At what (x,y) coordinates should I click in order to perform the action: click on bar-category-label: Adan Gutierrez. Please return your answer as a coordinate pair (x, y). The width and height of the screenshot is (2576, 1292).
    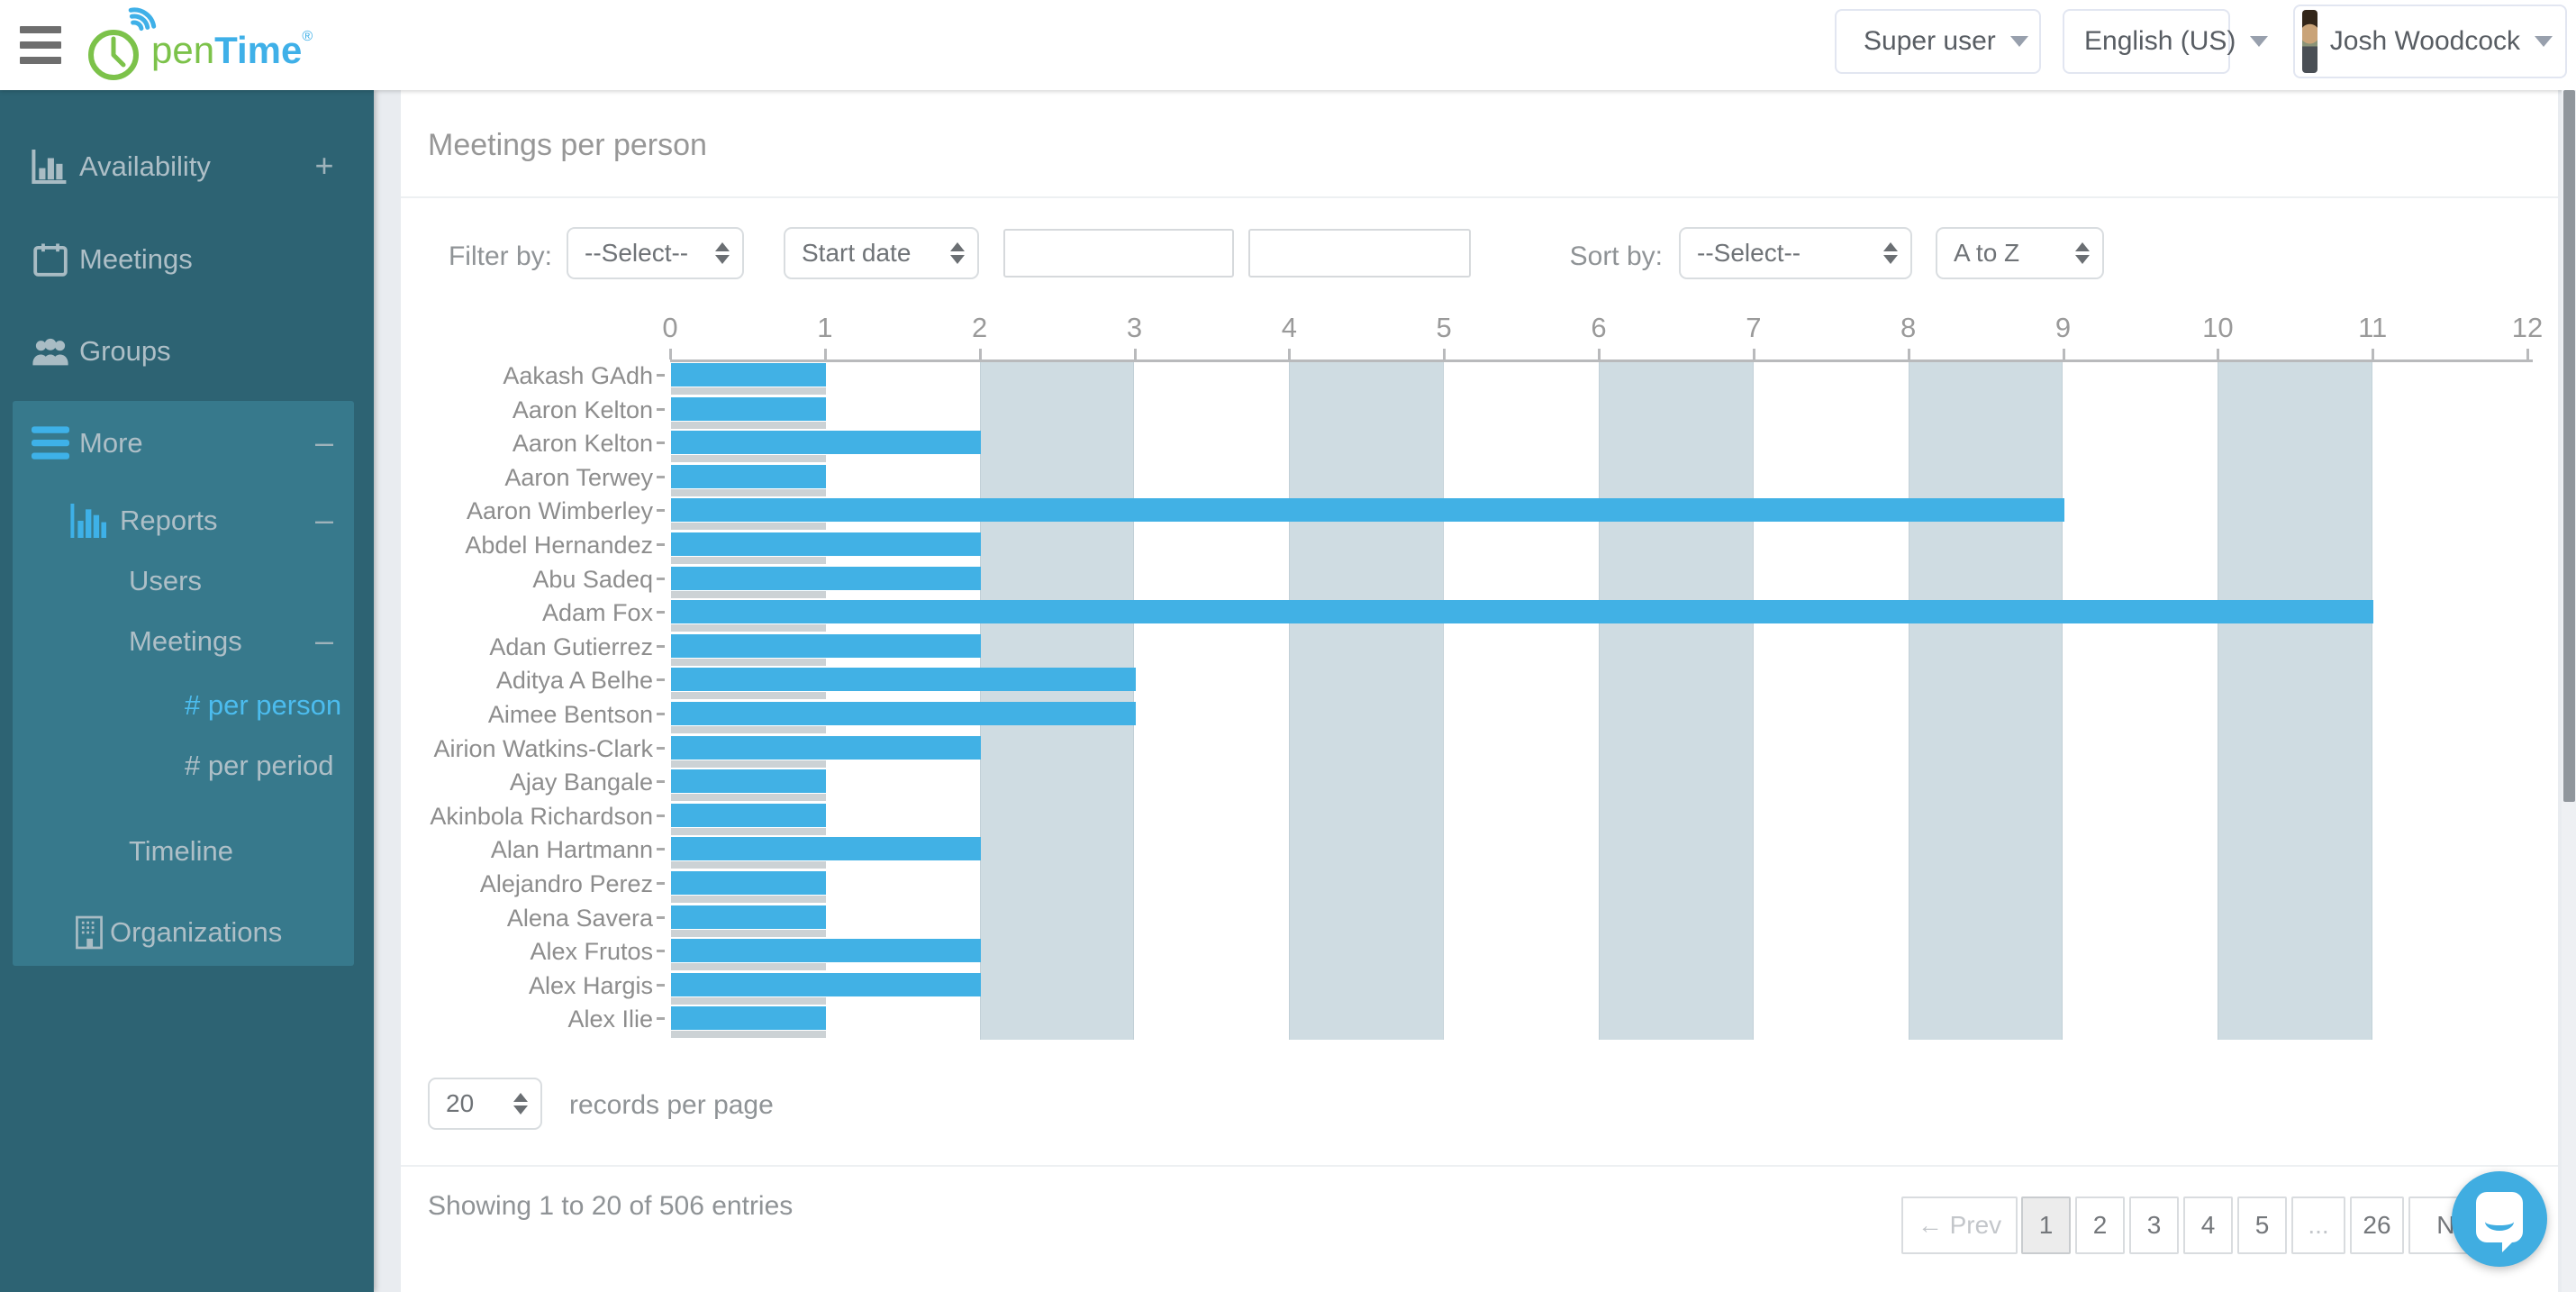
    Looking at the image, I should click on (571, 646).